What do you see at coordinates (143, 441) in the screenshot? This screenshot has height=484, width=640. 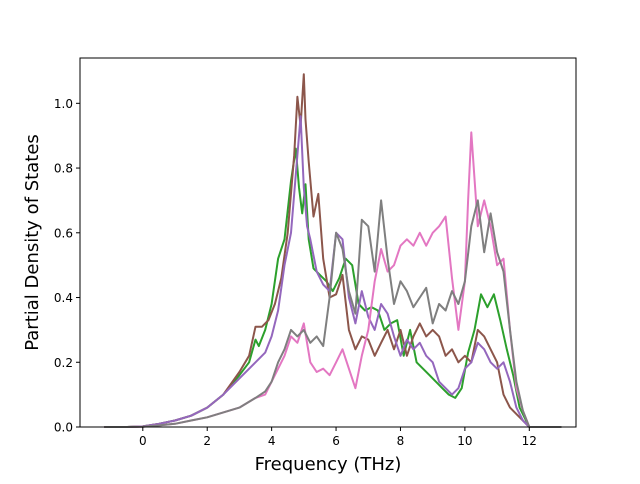 I see `x-tick-label: 0` at bounding box center [143, 441].